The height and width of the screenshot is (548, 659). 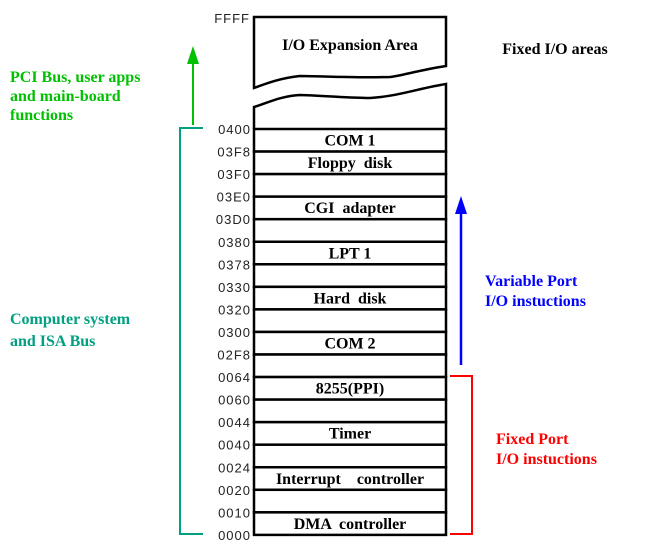 What do you see at coordinates (350, 72) in the screenshot?
I see `expansion-area: I/O Expansion Area` at bounding box center [350, 72].